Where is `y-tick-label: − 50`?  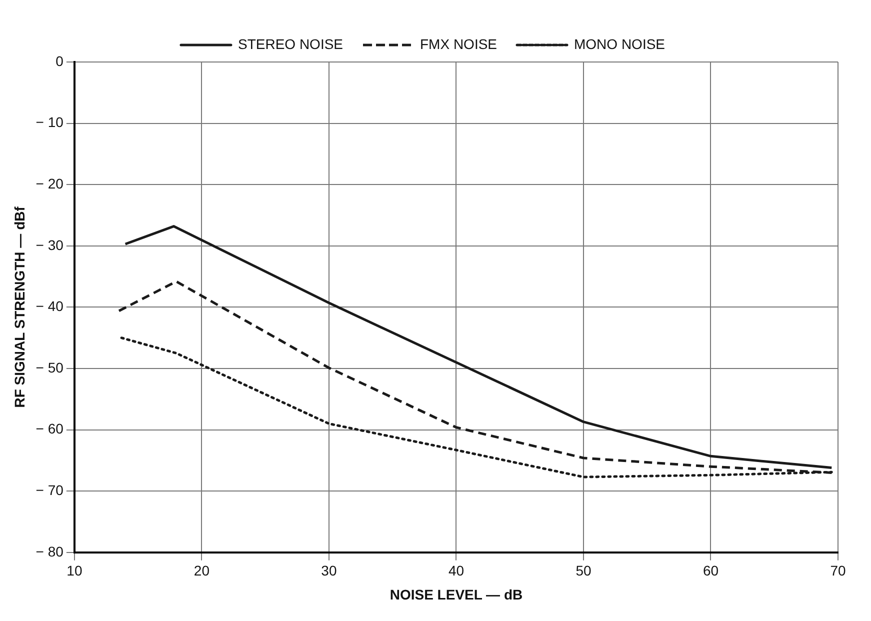
y-tick-label: − 50 is located at coordinates (50, 367).